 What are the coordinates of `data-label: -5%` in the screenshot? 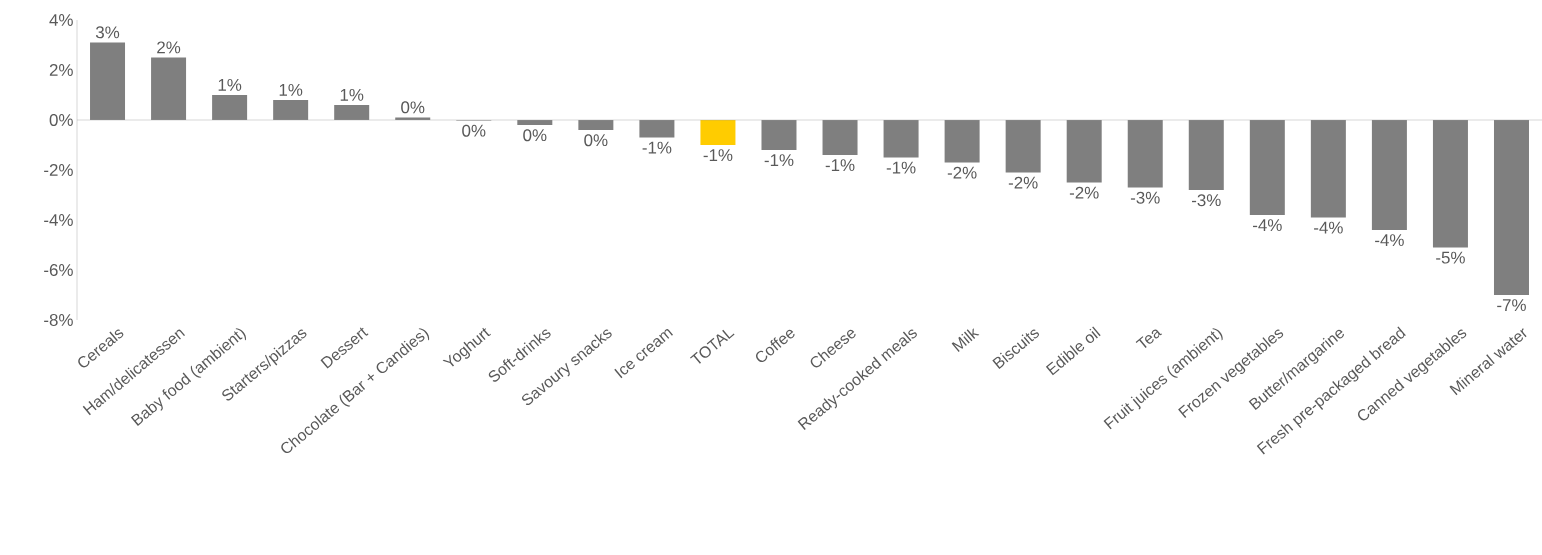 It's located at (1450, 257).